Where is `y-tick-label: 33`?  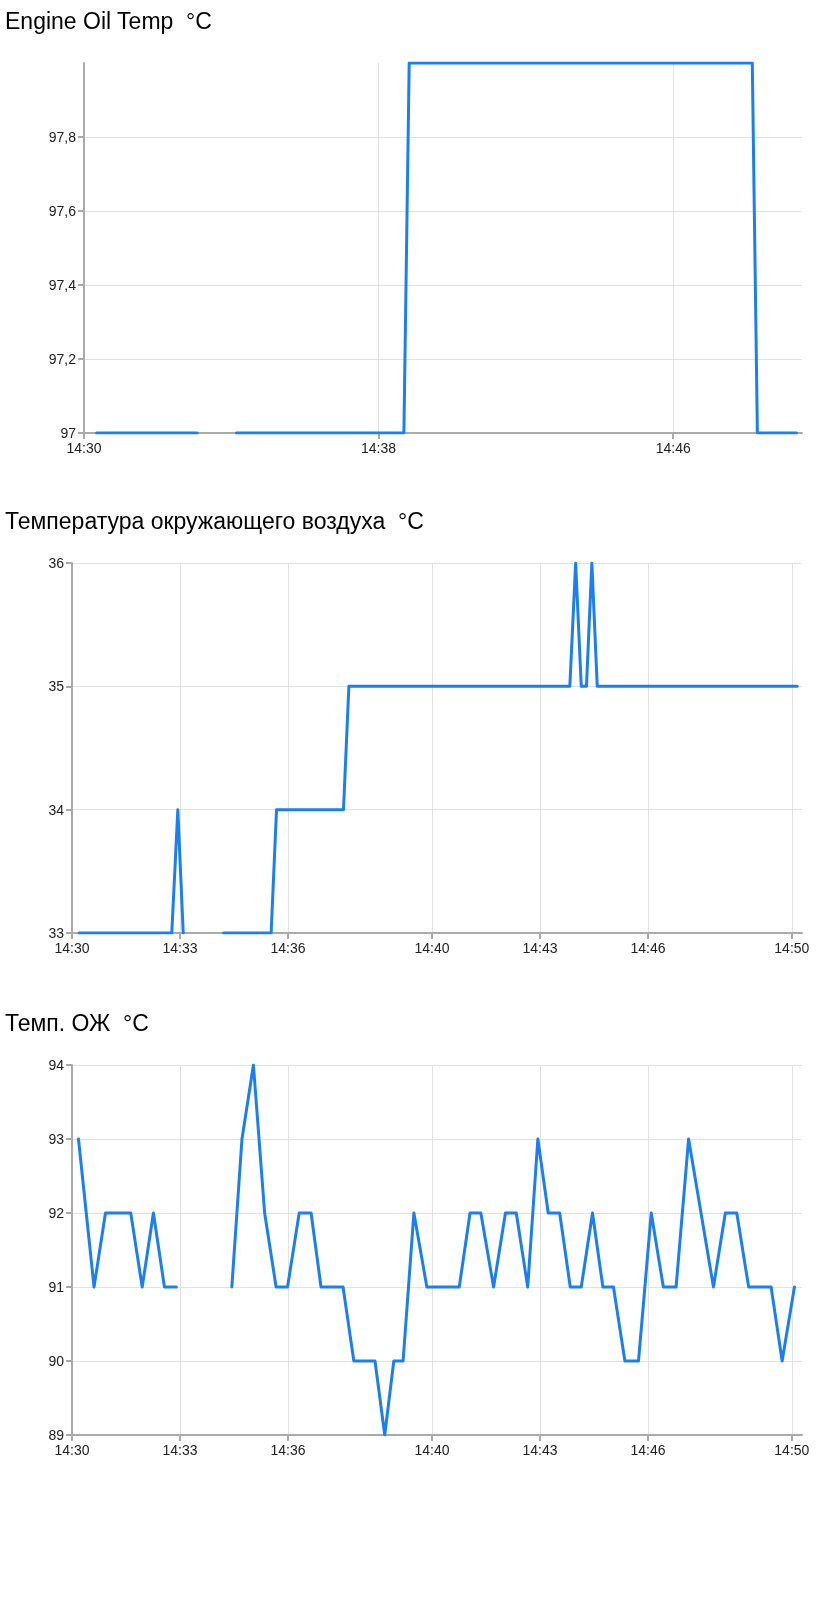
y-tick-label: 33 is located at coordinates (56, 933).